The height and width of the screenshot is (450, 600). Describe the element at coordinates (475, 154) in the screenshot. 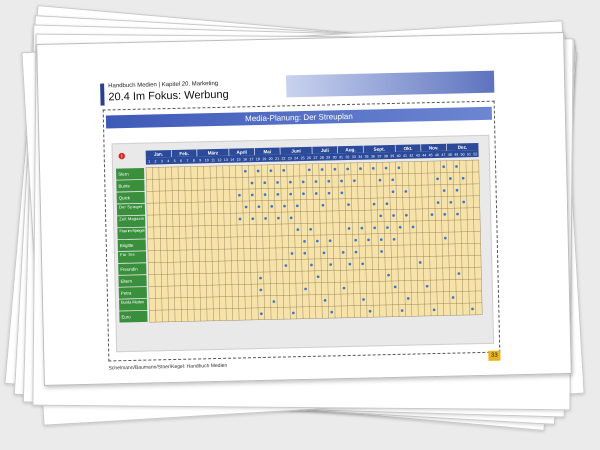

I see `week-number: 52` at that location.